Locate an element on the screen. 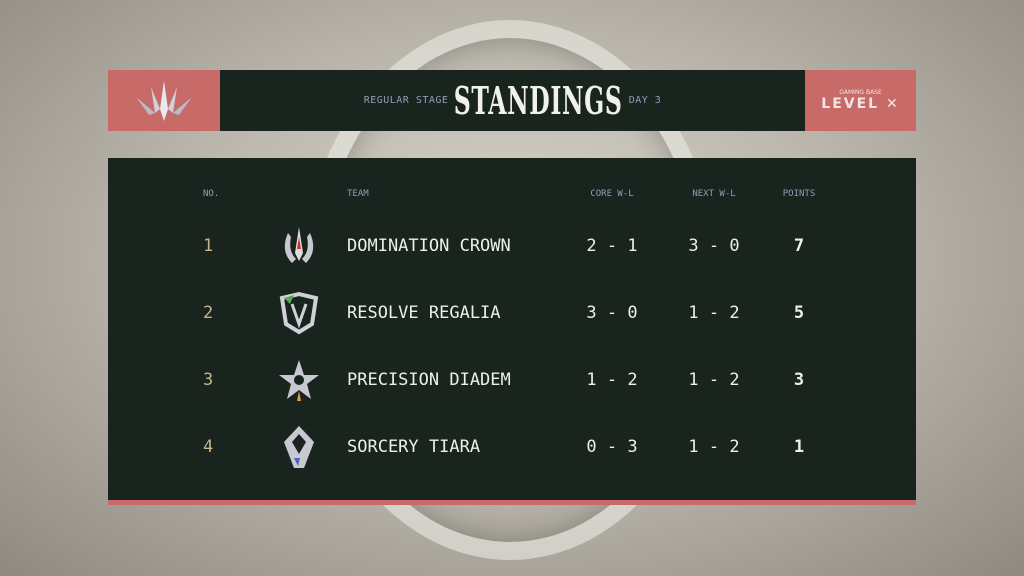 The height and width of the screenshot is (576, 1024). core-wl: 1 - 2 is located at coordinates (612, 380).